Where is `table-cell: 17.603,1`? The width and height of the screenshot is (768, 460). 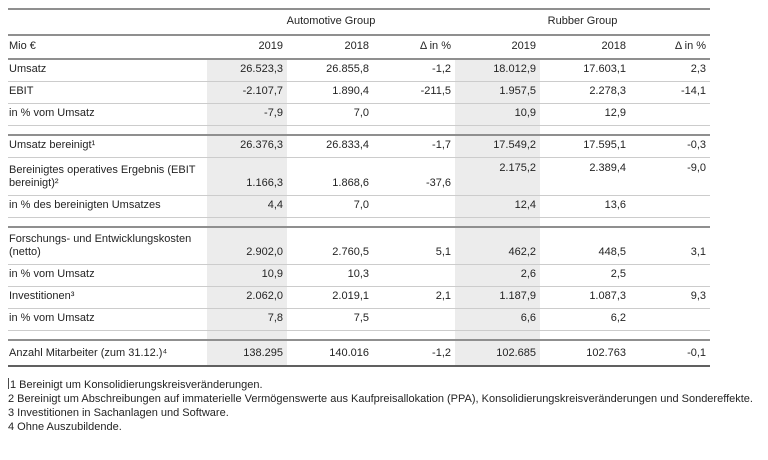 table-cell: 17.603,1 is located at coordinates (605, 69).